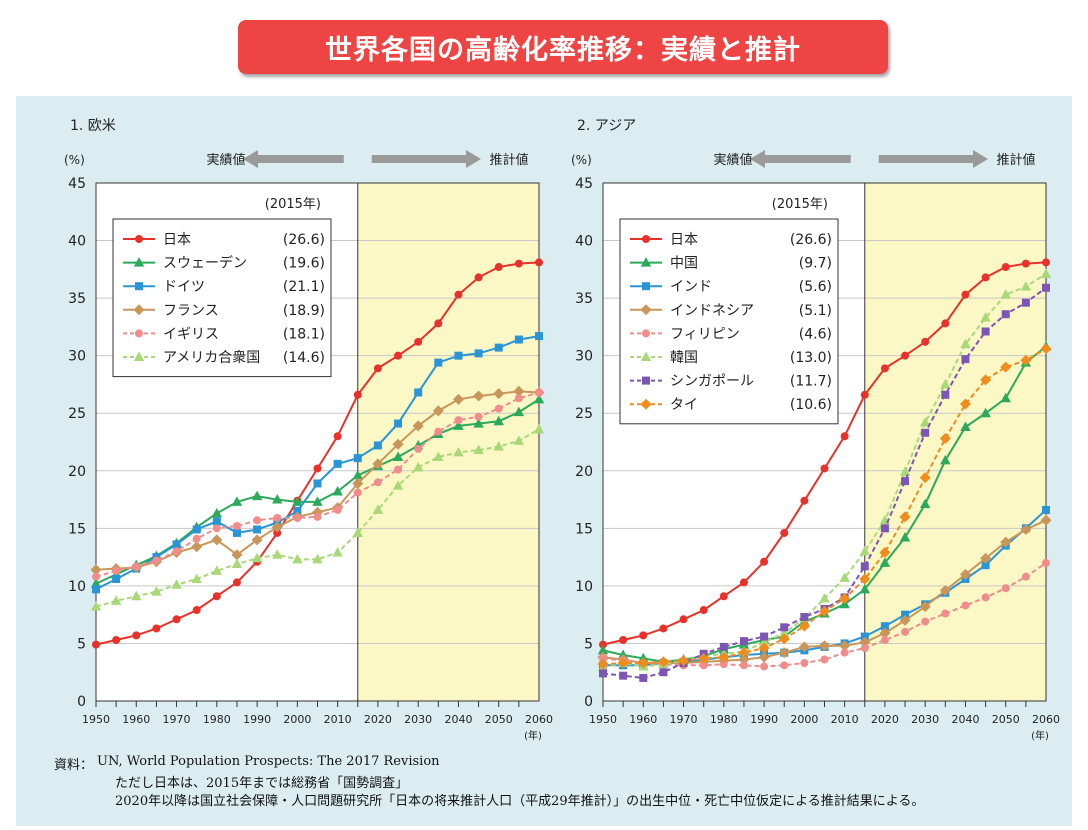 Image resolution: width=1088 pixels, height=830 pixels. I want to click on legend-label: フランス, so click(191, 311).